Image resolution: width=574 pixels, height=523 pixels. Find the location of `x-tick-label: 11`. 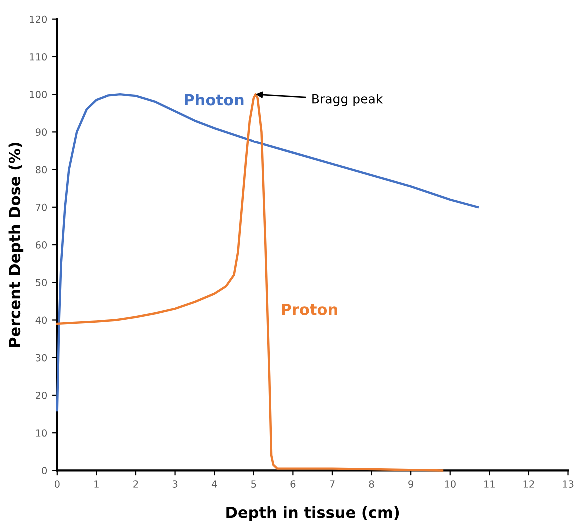

x-tick-label: 11 is located at coordinates (489, 484).